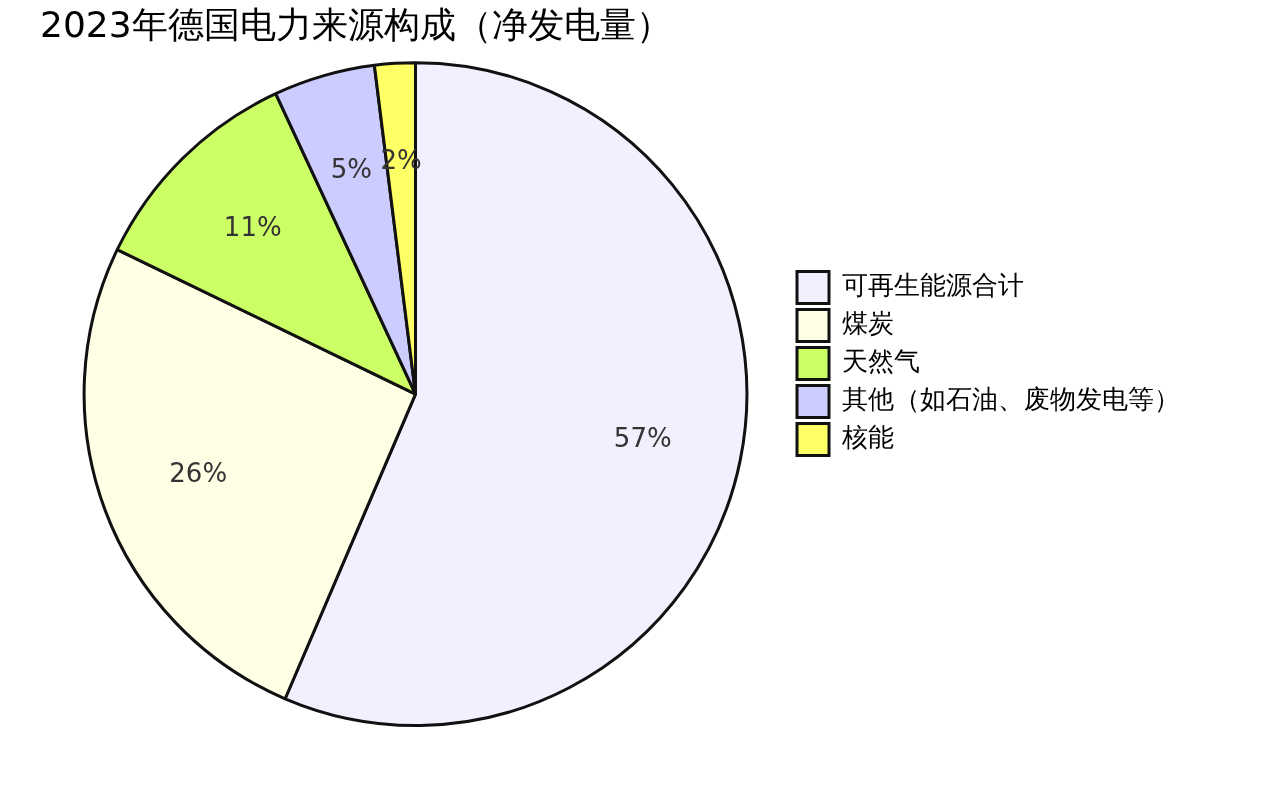 This screenshot has width=1280, height=787. Describe the element at coordinates (1011, 399) in the screenshot. I see `legend-label: 其他（如石油、废物发电等）` at that location.